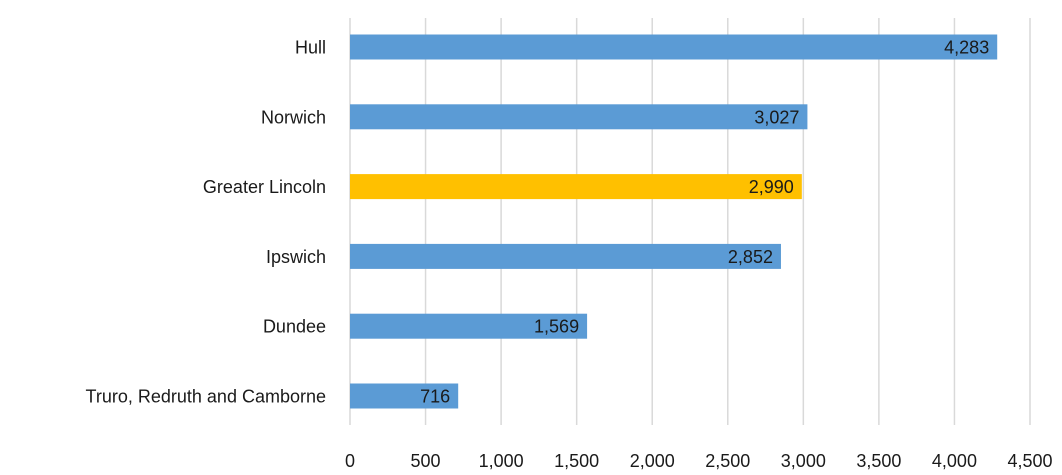 The image size is (1062, 475). What do you see at coordinates (954, 461) in the screenshot?
I see `x-tick-label: 4,000` at bounding box center [954, 461].